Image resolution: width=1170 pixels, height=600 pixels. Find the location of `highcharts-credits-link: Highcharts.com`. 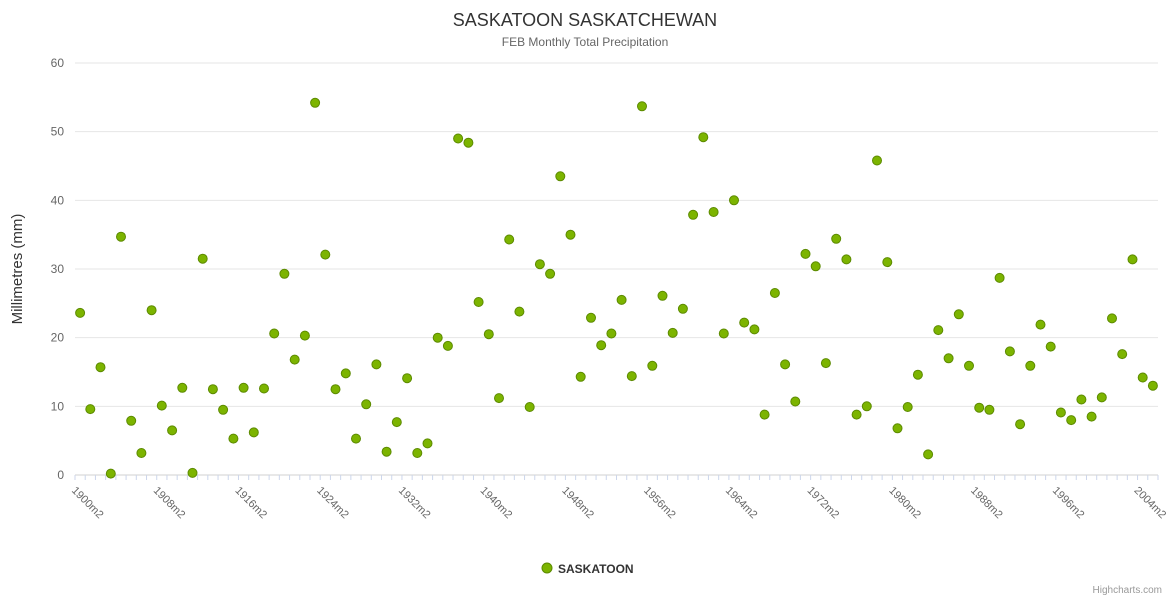

highcharts-credits-link: Highcharts.com is located at coordinates (1127, 590).